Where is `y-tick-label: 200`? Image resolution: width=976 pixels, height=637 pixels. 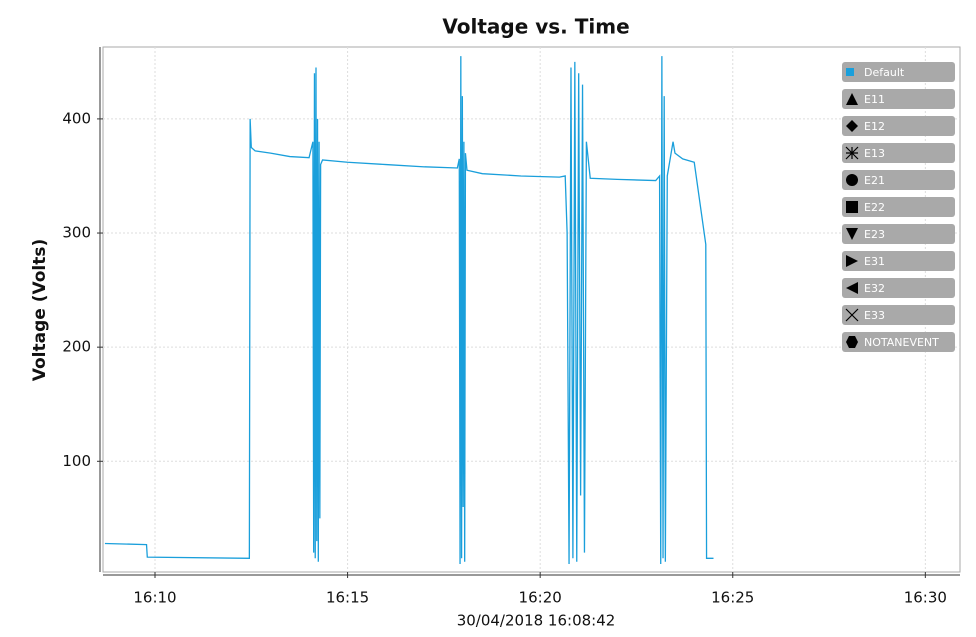
y-tick-label: 200 is located at coordinates (76, 347).